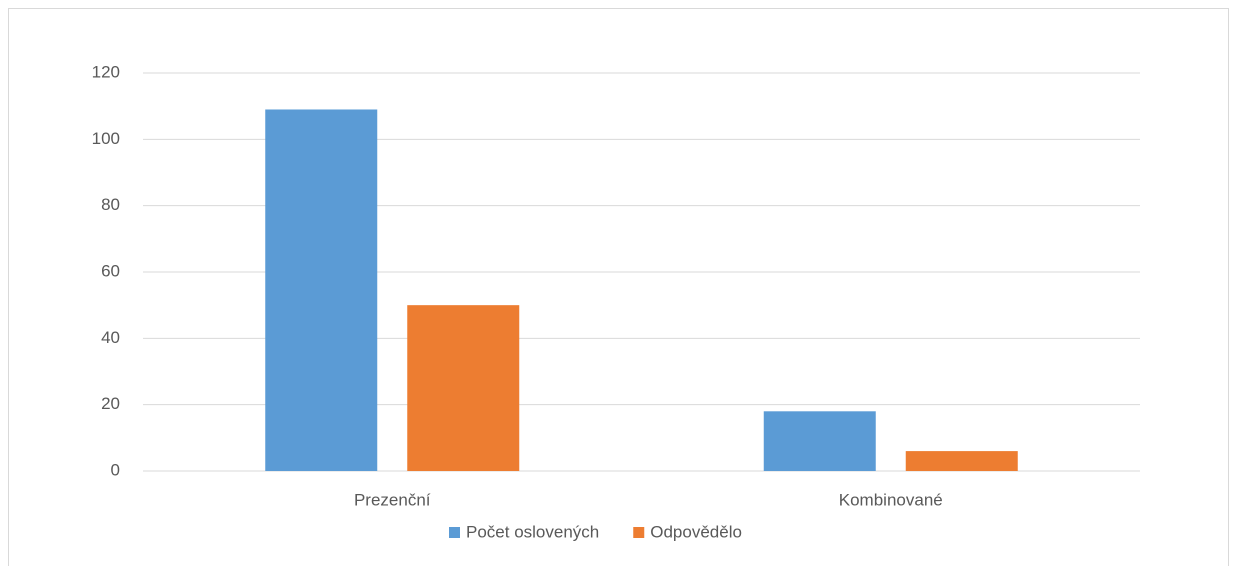 This screenshot has height=566, width=1237. I want to click on legend-label: Počet oslovených, so click(532, 531).